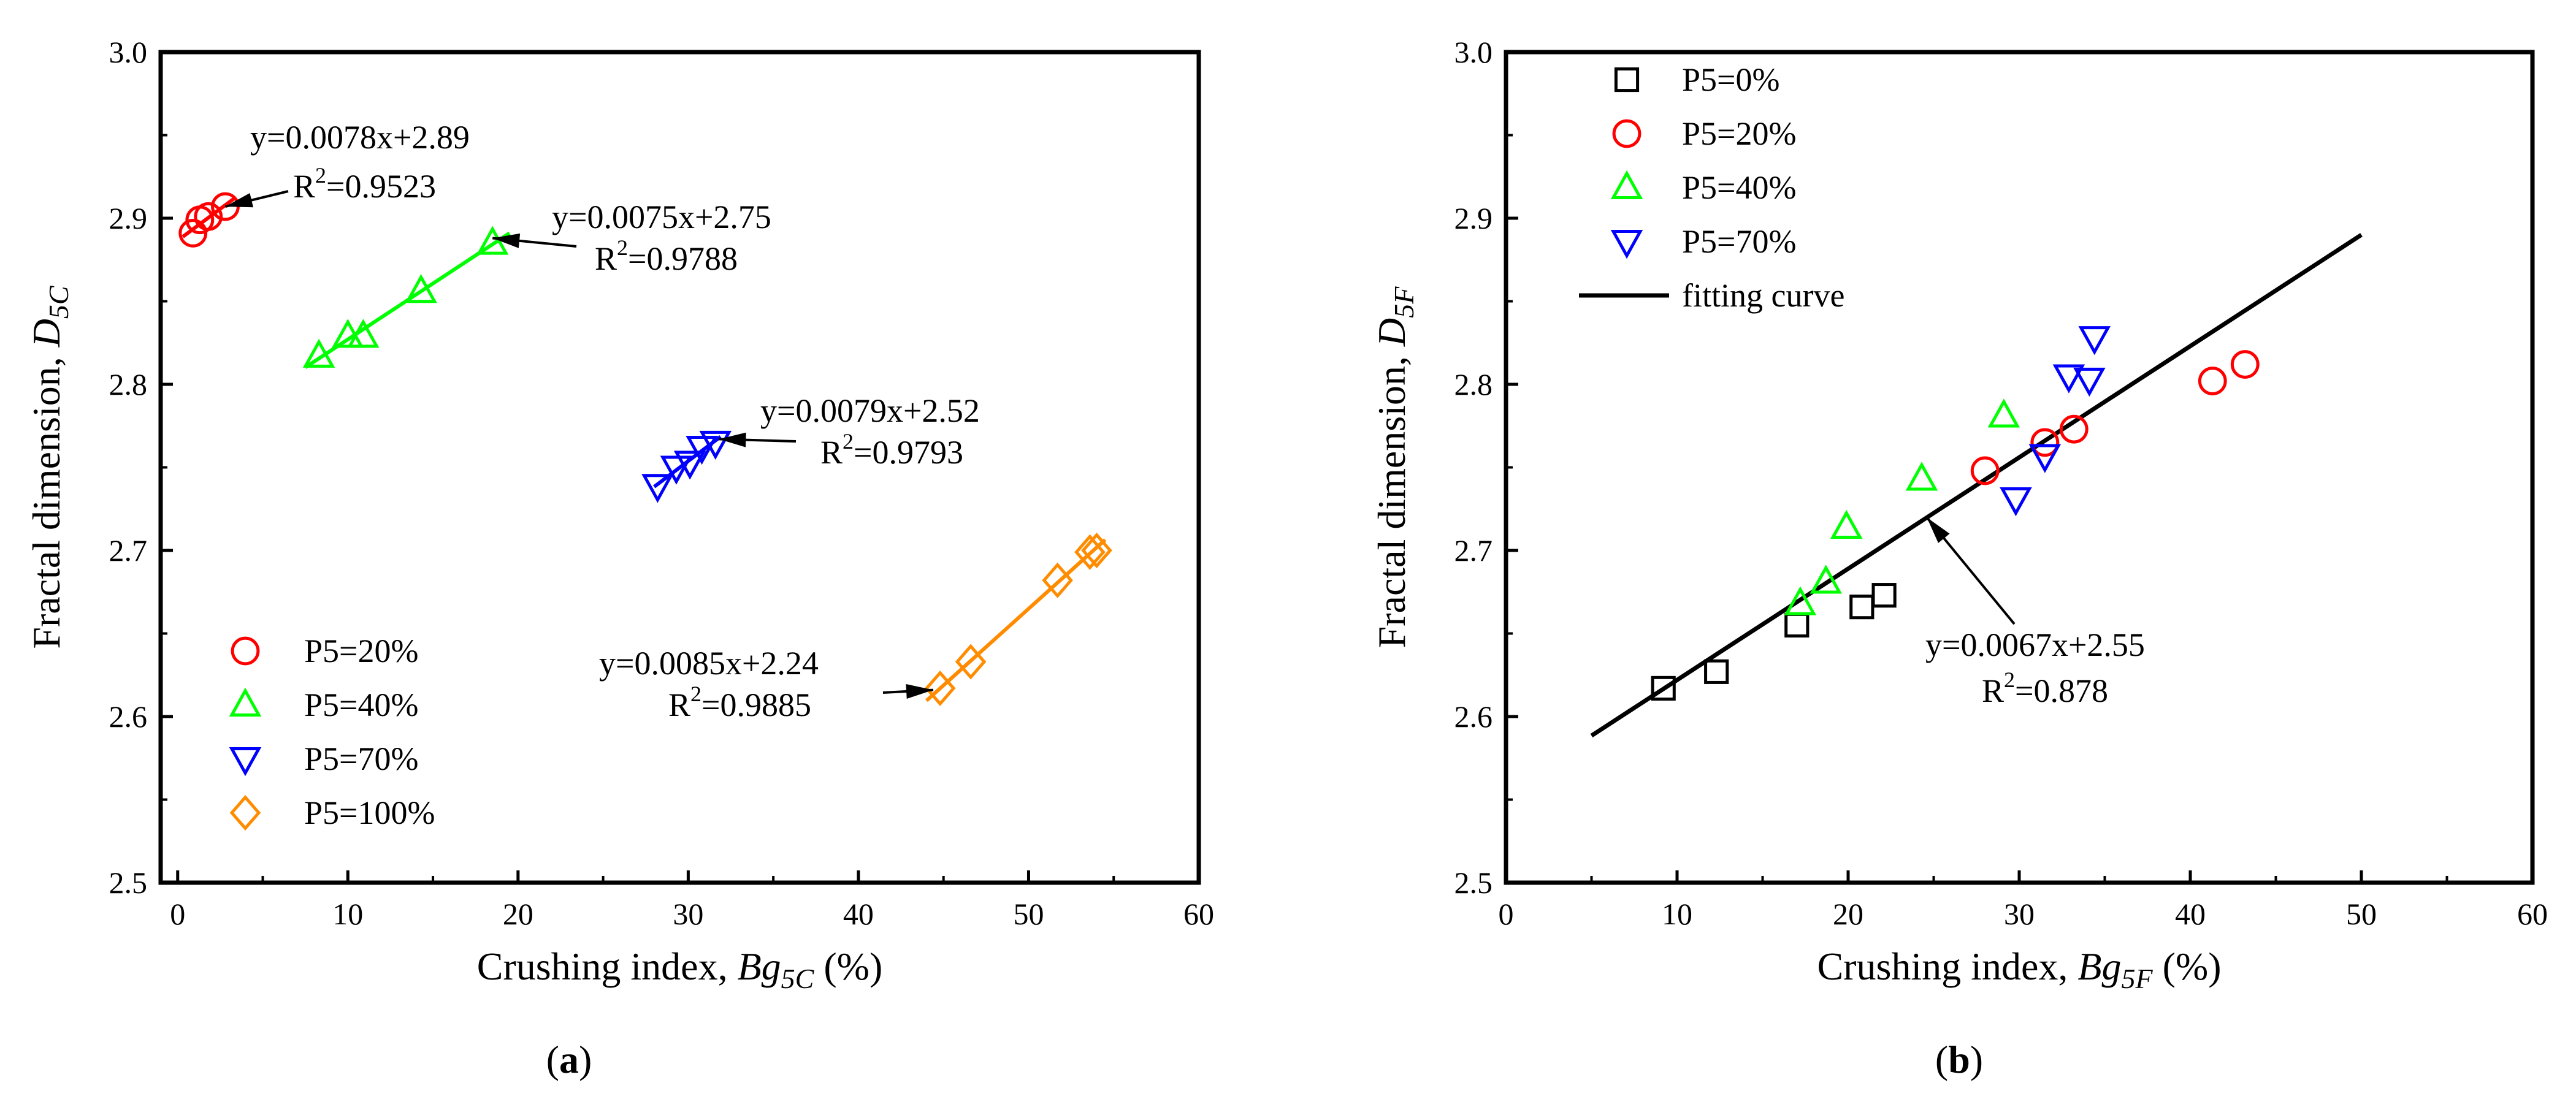 The height and width of the screenshot is (1107, 2576). What do you see at coordinates (661, 217) in the screenshot?
I see `fit-equation-P5=40%: y=0.0075x+2.75` at bounding box center [661, 217].